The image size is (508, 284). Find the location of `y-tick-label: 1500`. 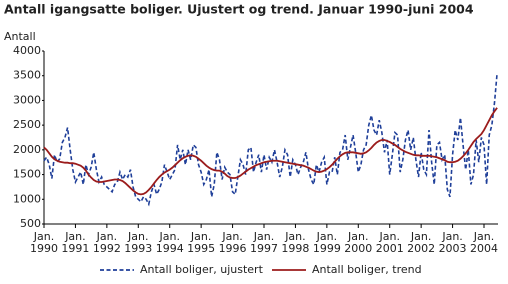

y-tick-label: 1500 is located at coordinates (27, 174).